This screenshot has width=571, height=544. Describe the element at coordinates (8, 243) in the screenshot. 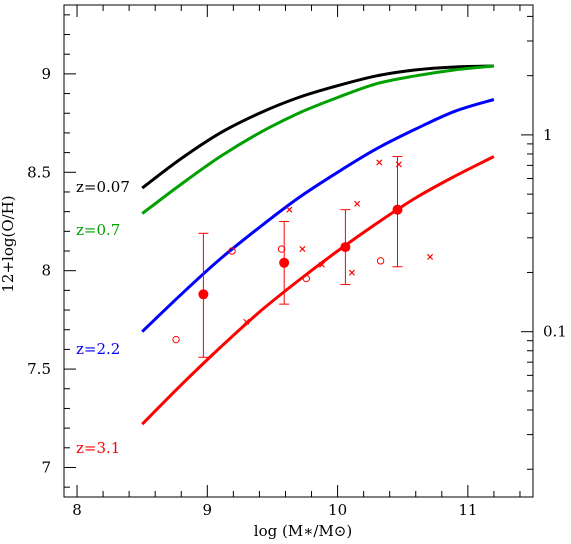

I see `y-axis-label: 12+log(O/H)` at that location.